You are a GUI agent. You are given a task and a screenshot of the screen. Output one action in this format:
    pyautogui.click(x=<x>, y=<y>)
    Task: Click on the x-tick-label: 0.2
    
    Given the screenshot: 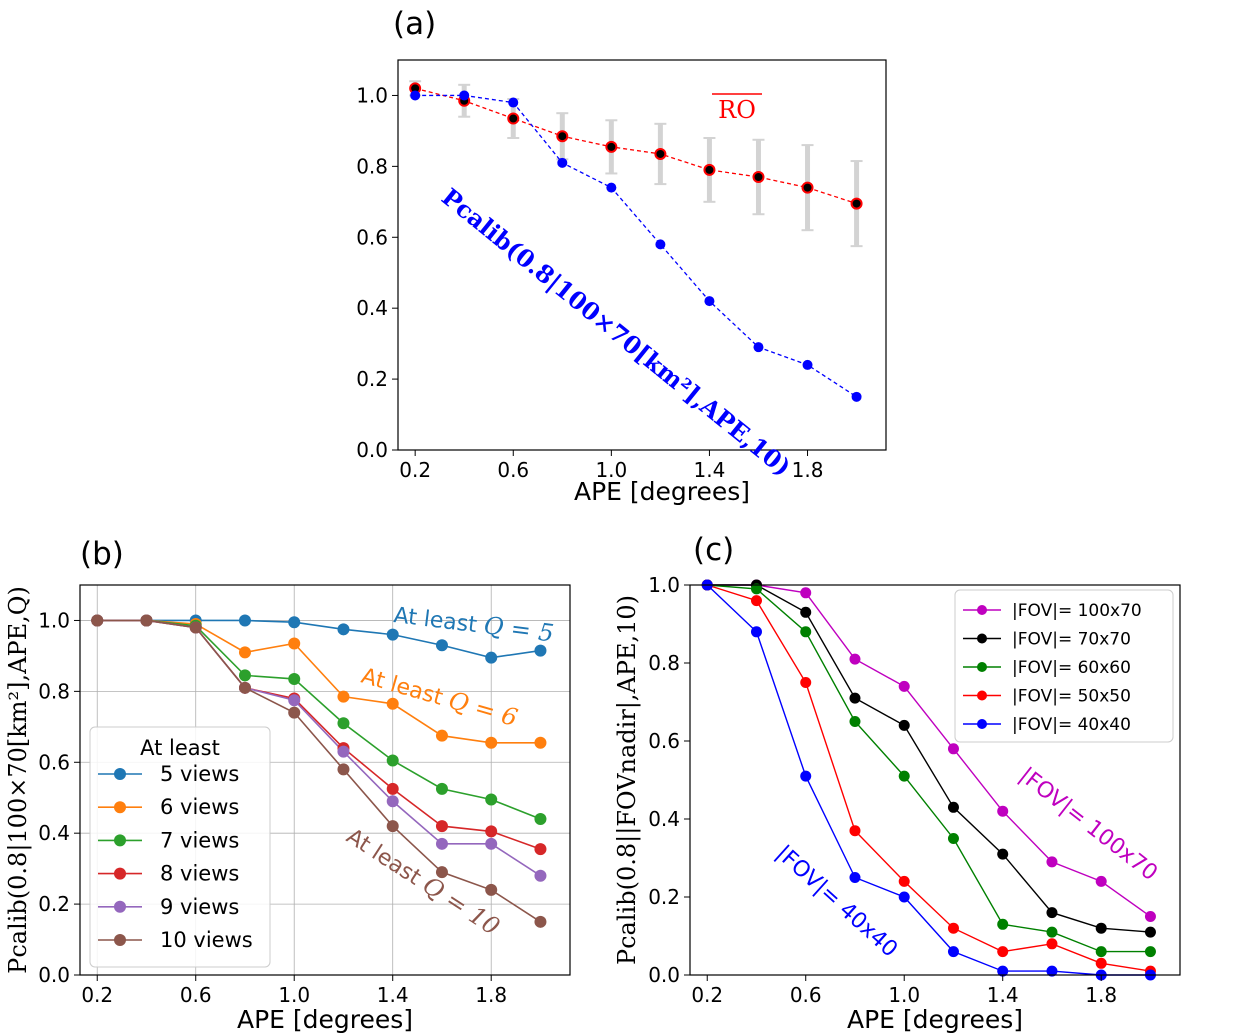 What is the action you would take?
    pyautogui.click(x=707, y=995)
    